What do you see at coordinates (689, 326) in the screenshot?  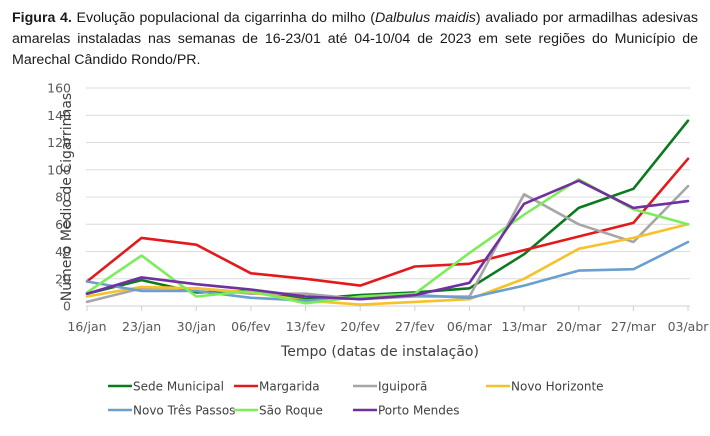 I see `x-tick-label: 03/abr` at bounding box center [689, 326].